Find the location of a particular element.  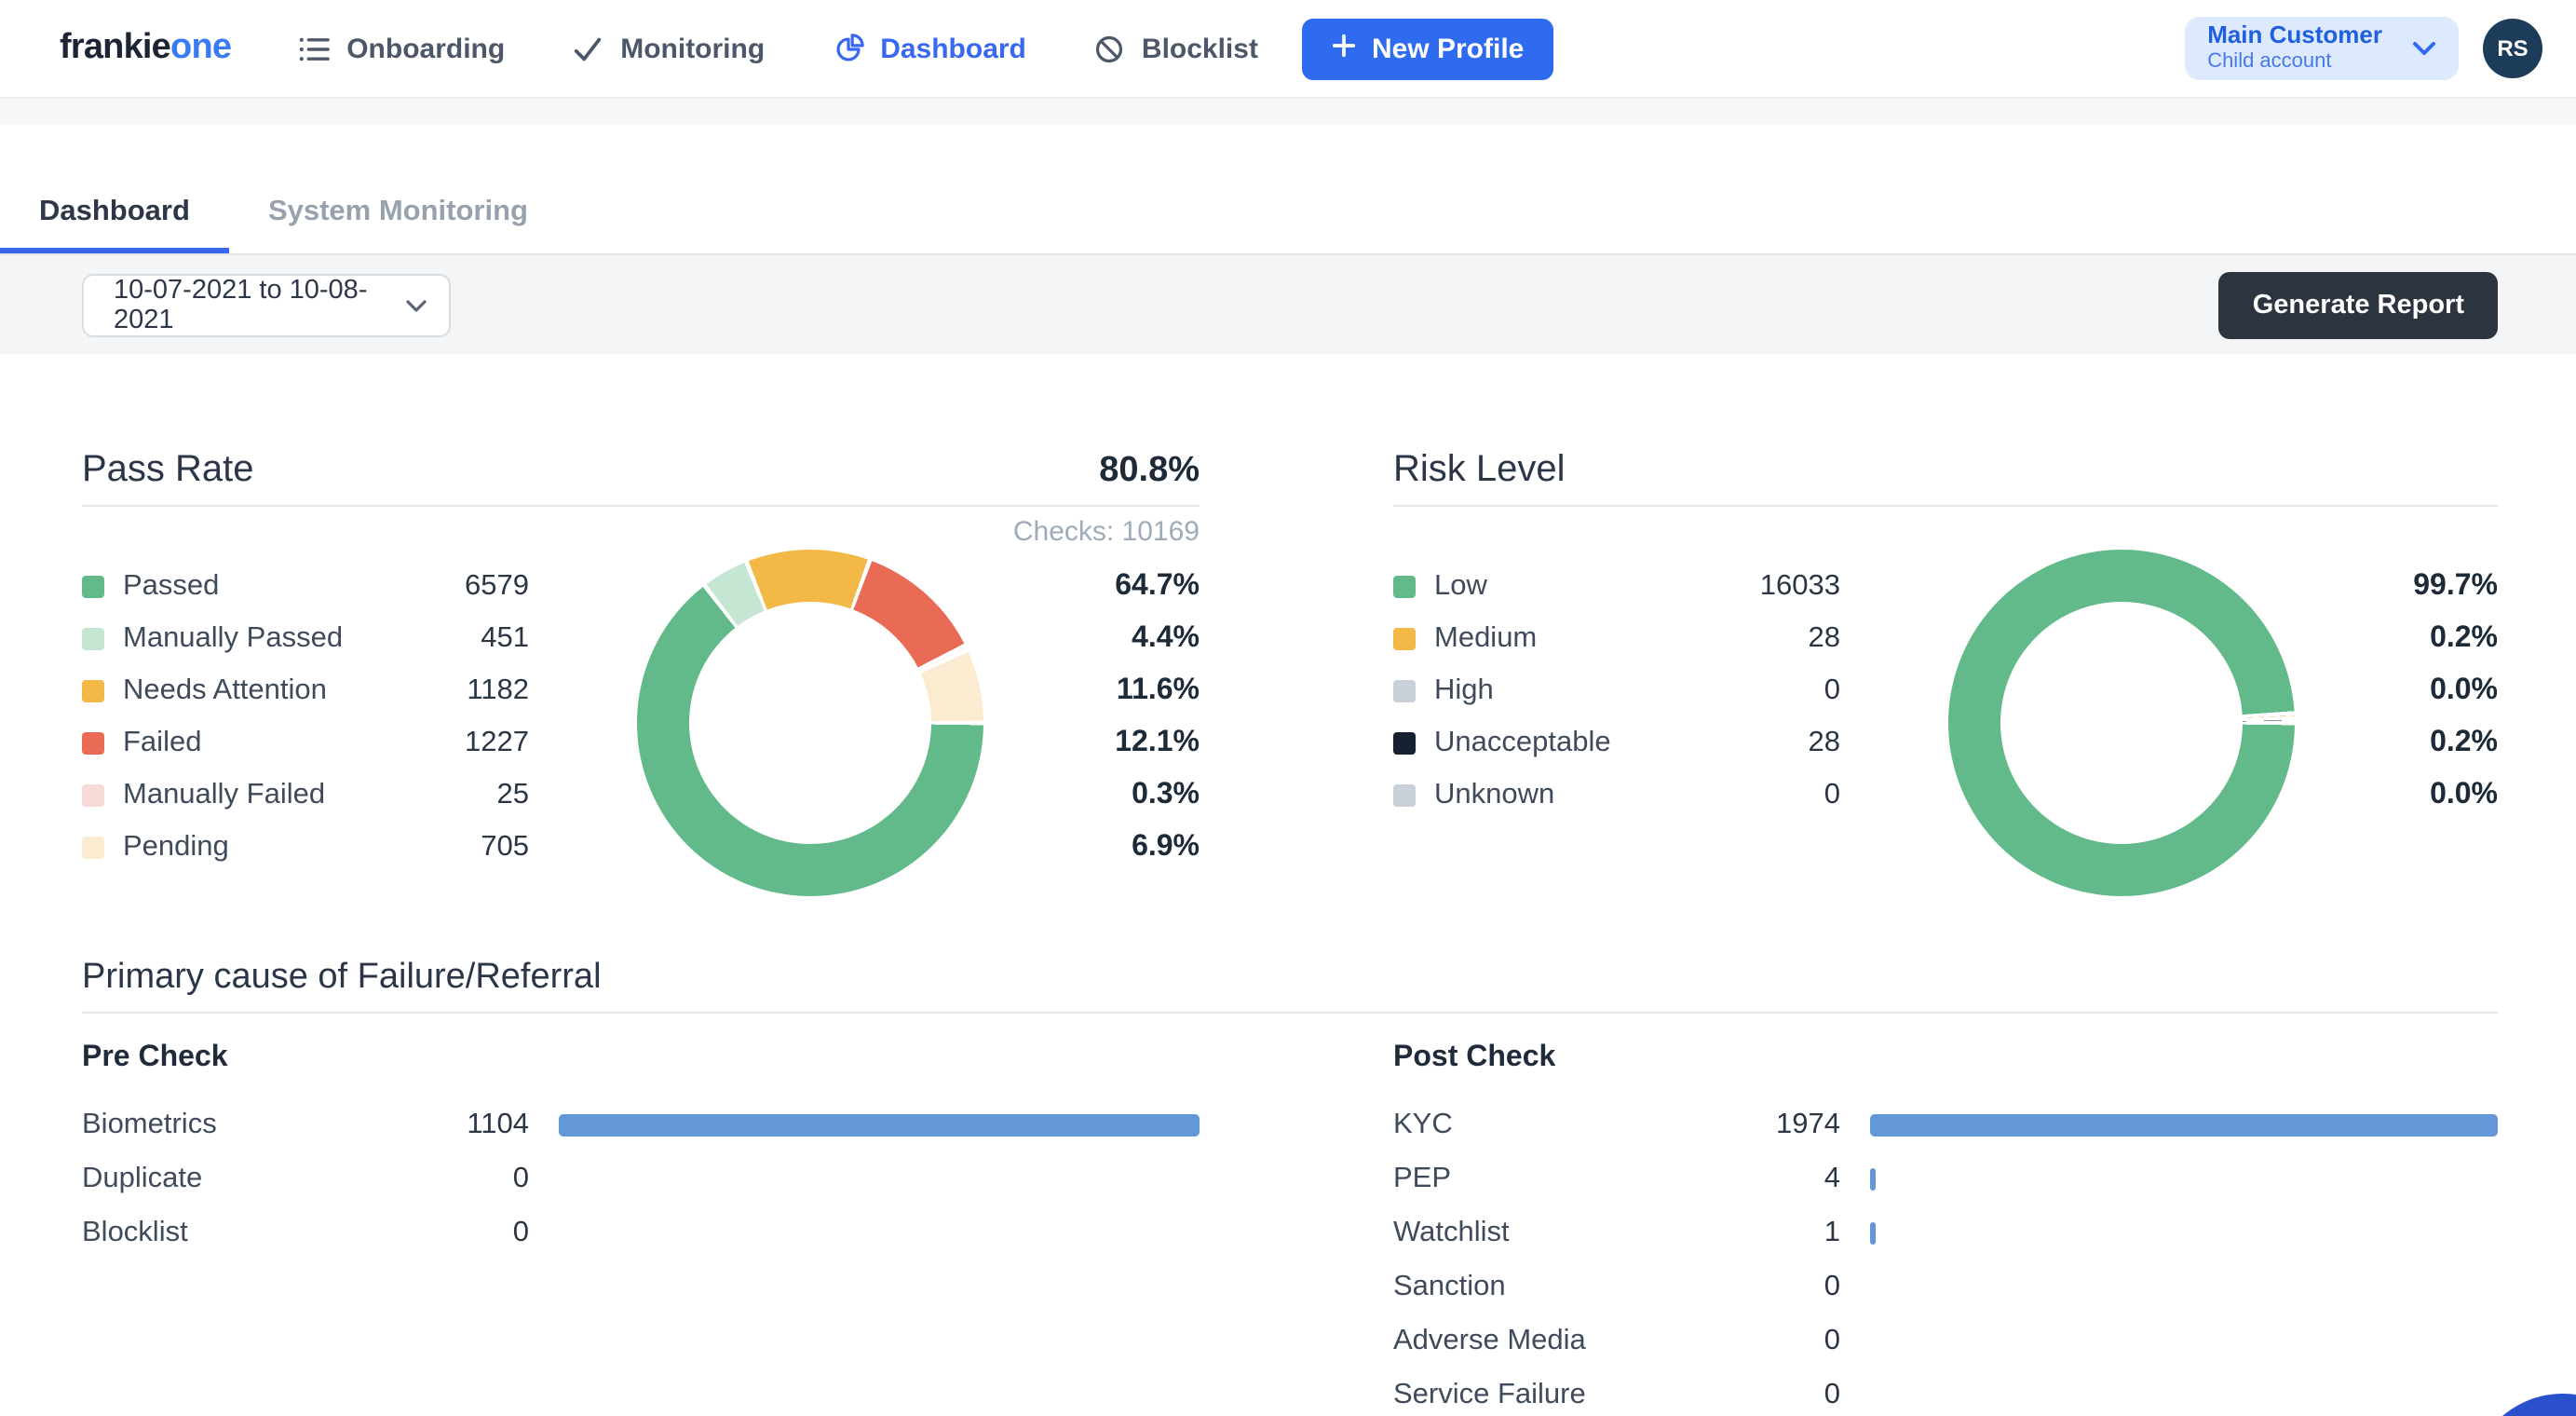

brand-logo: frankieone is located at coordinates (146, 48).